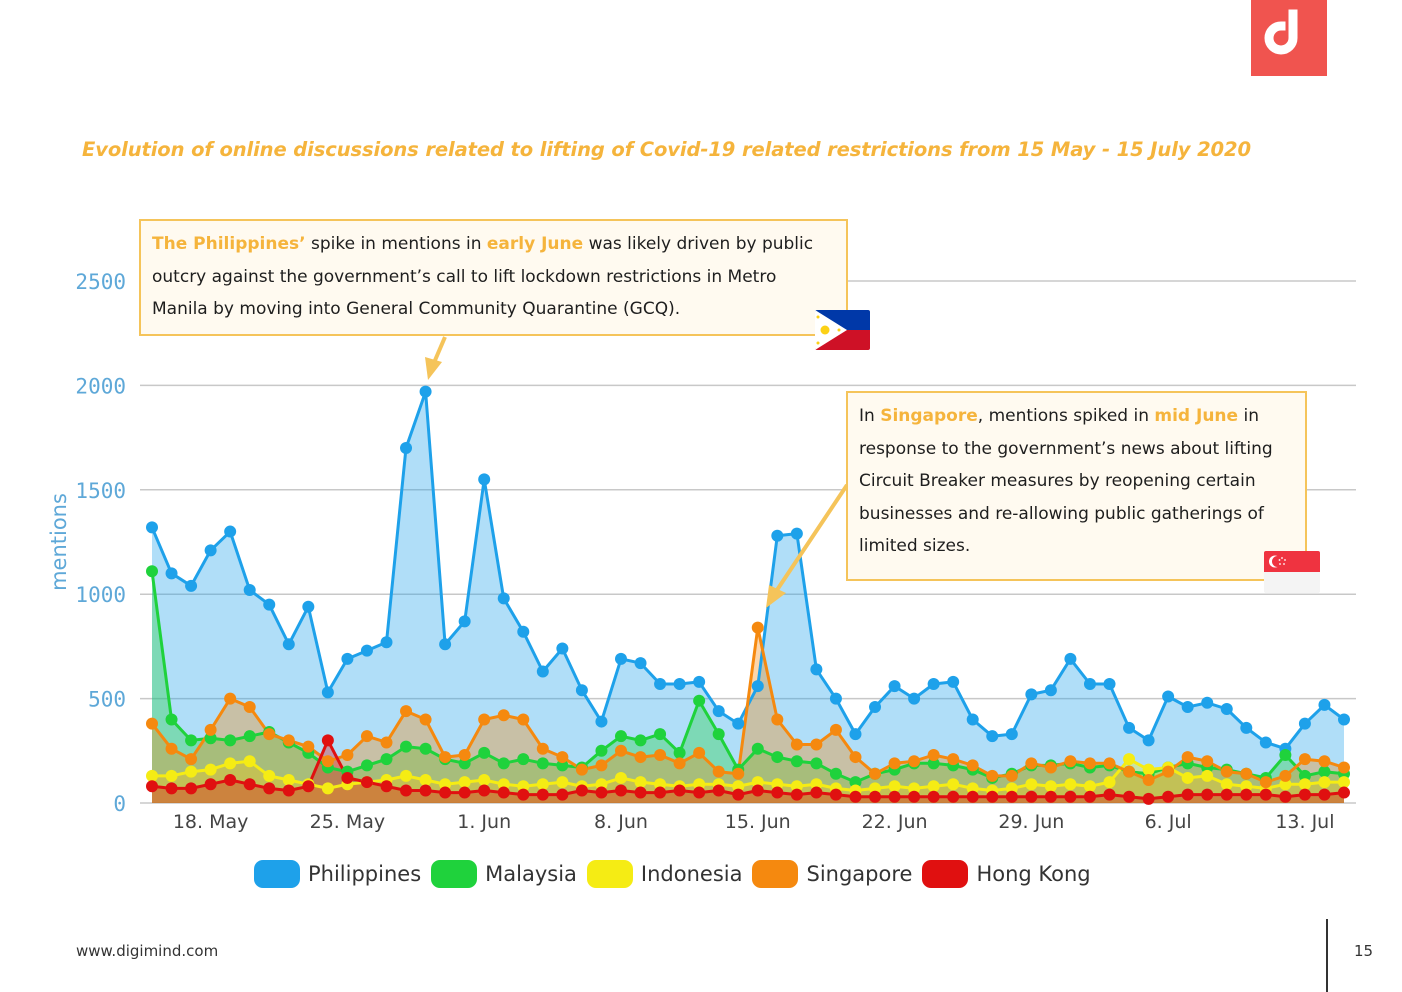  What do you see at coordinates (1009, 874) in the screenshot?
I see `legend-item: Hong Kong` at bounding box center [1009, 874].